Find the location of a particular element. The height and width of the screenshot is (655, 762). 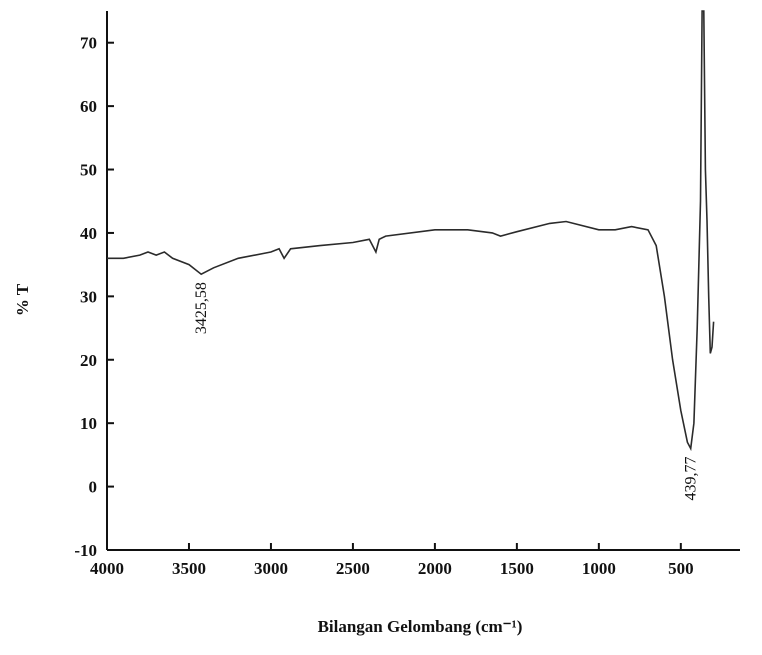

y-tick-label: 60 is located at coordinates (88, 106).